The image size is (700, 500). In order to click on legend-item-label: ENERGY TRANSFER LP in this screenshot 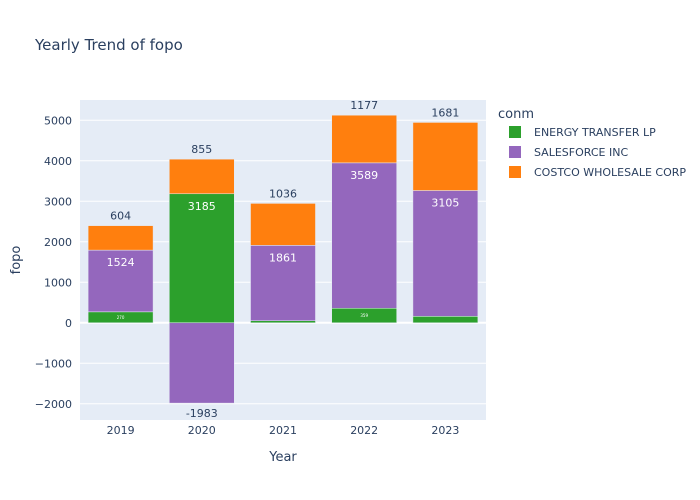, I will do `click(595, 132)`.